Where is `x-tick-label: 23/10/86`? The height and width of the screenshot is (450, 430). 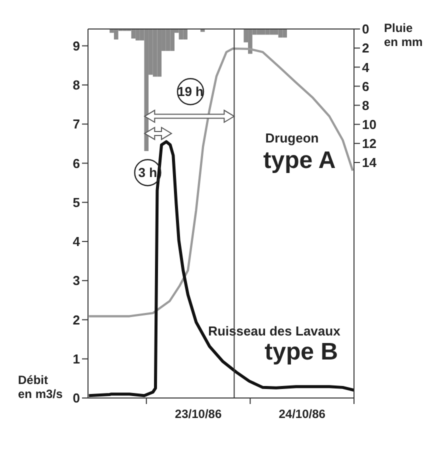
x-tick-label: 23/10/86 is located at coordinates (198, 414).